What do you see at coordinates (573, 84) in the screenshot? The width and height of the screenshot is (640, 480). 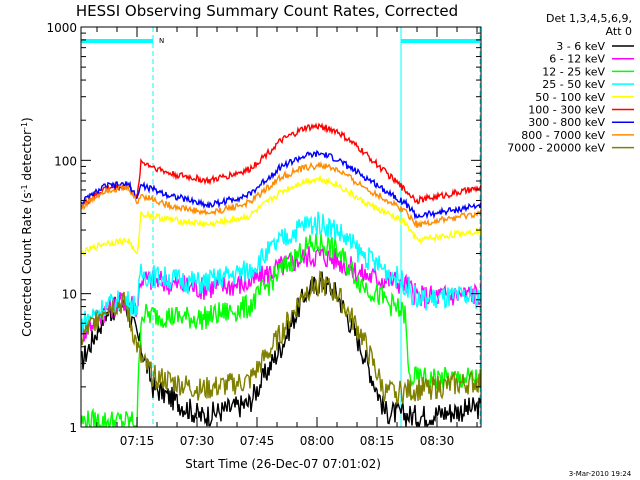 I see `legend-label: 25 - 50 keV` at bounding box center [573, 84].